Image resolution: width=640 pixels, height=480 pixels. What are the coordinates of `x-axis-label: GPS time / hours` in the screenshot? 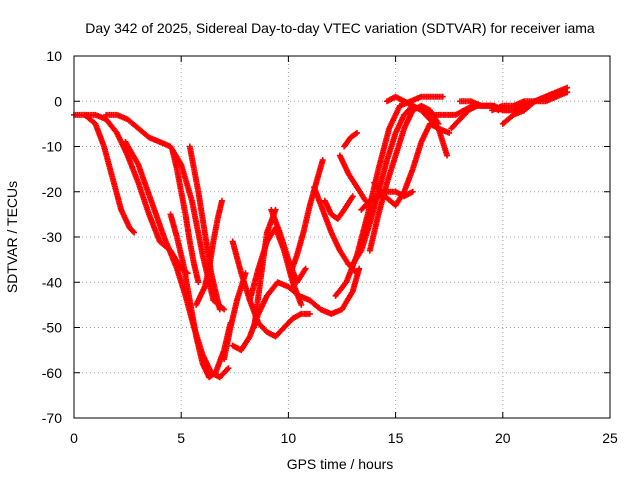 It's located at (340, 464).